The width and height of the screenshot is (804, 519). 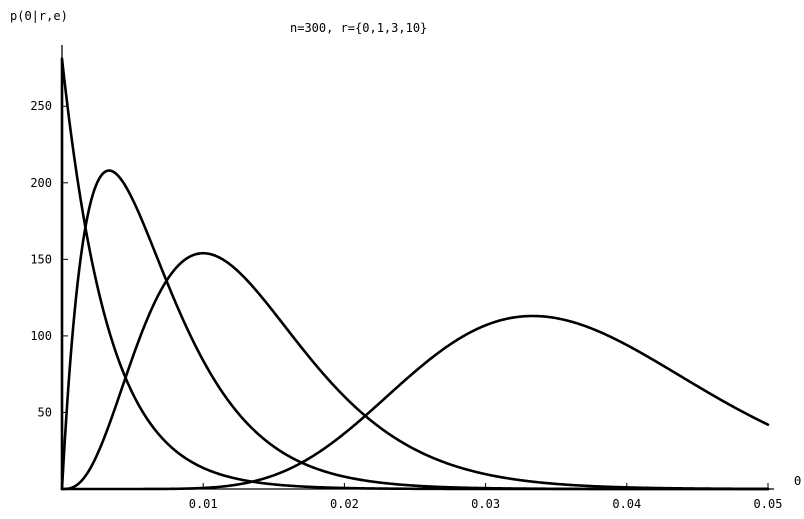 I want to click on y-tick-label: 150, so click(x=41, y=259).